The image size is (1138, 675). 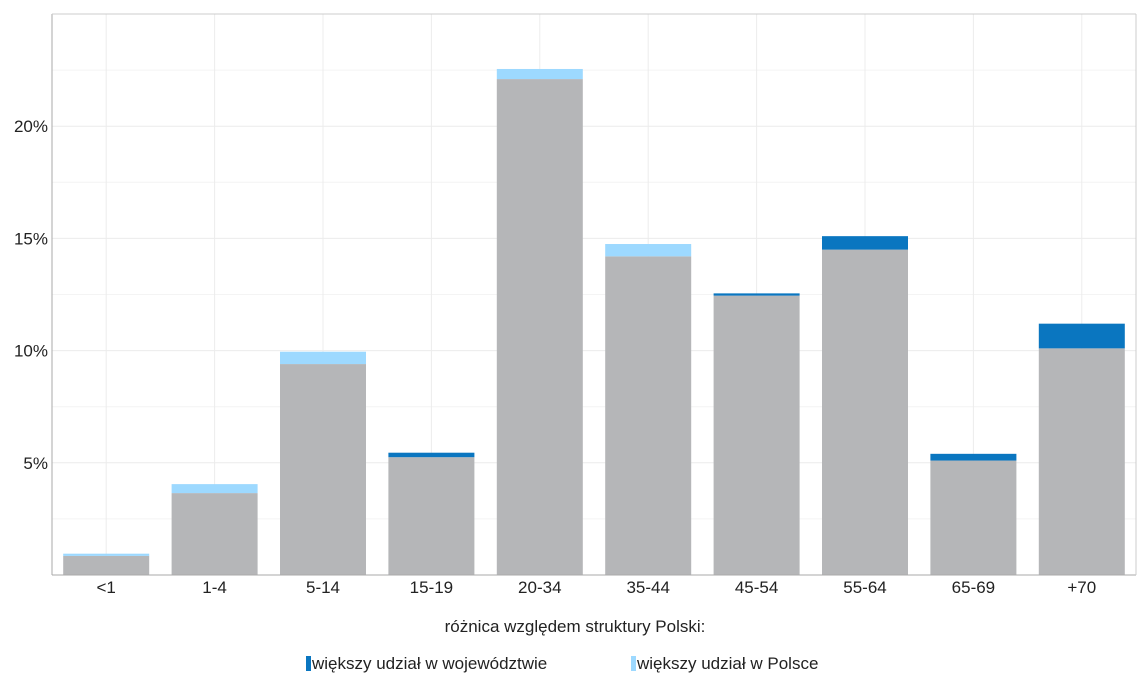 What do you see at coordinates (756, 587) in the screenshot?
I see `x-tick-label-6: 45-54` at bounding box center [756, 587].